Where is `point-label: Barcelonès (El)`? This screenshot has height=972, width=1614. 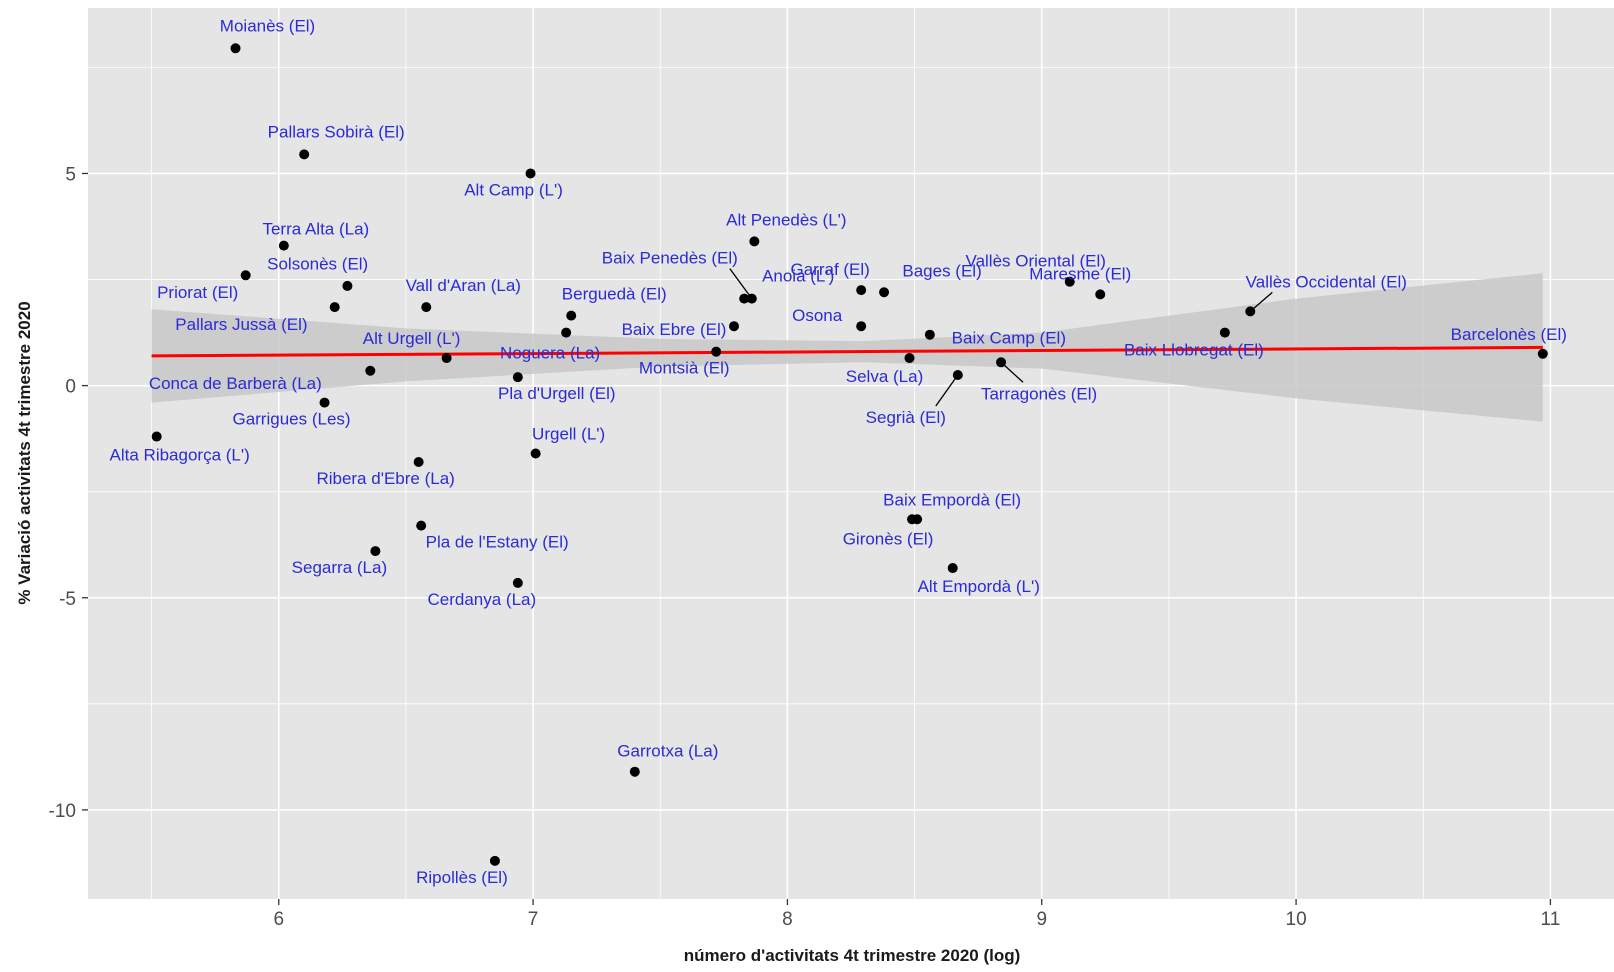 point-label: Barcelonès (El) is located at coordinates (1509, 334).